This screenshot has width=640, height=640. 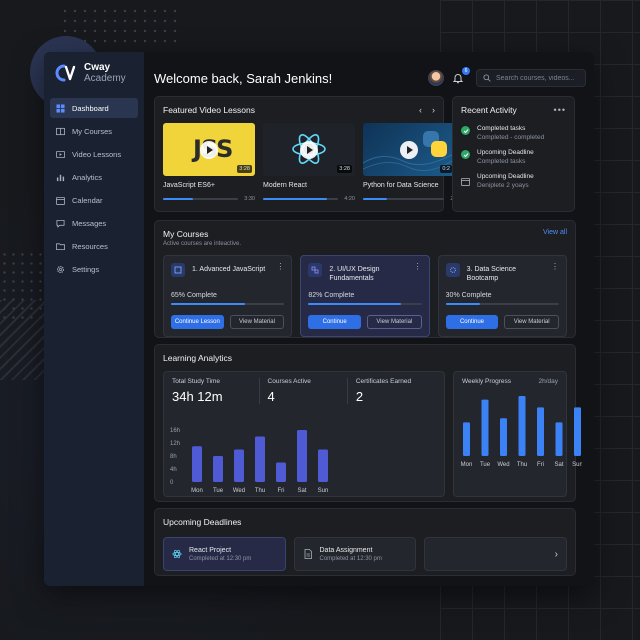 What do you see at coordinates (289, 381) in the screenshot?
I see `stat-label: Courses Active` at bounding box center [289, 381].